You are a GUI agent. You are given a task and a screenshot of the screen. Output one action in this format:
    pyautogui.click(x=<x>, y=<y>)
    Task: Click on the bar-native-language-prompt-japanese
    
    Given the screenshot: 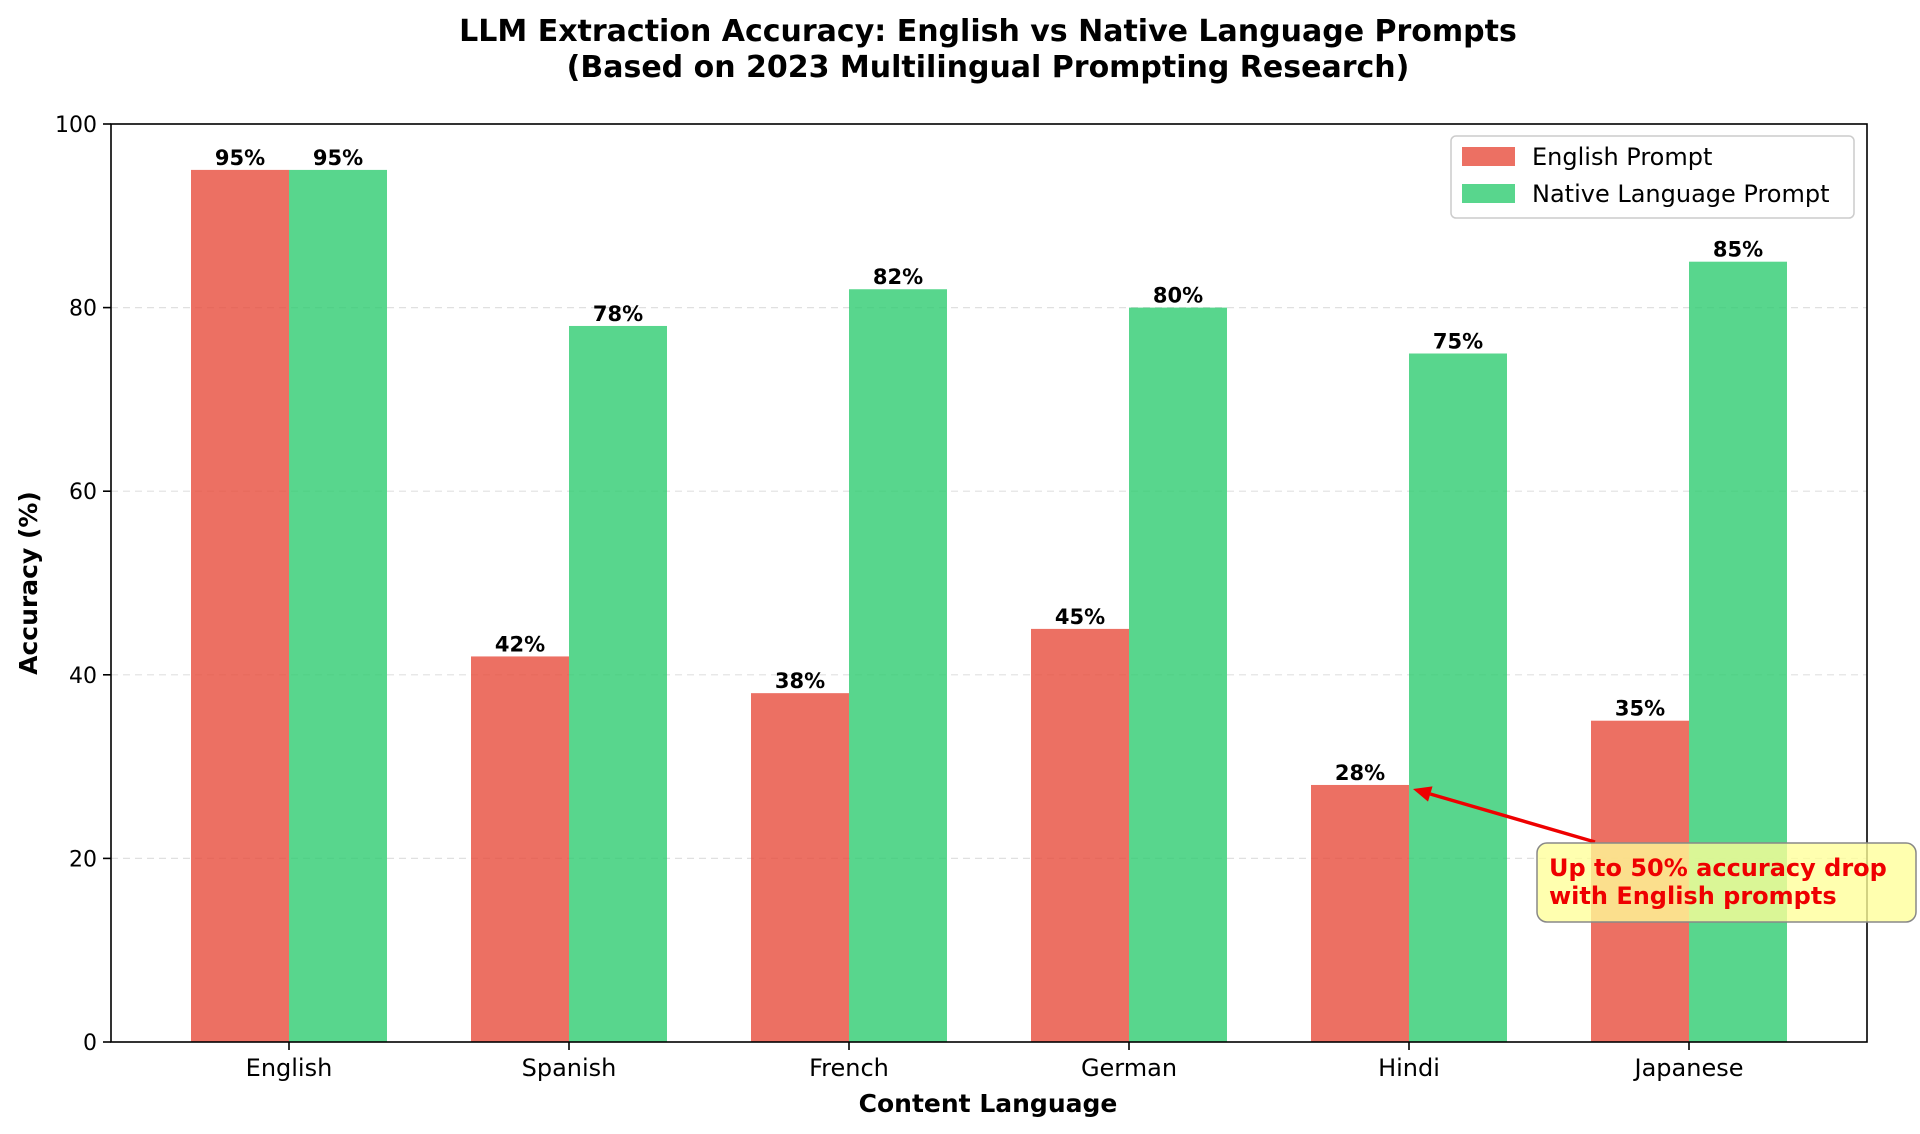 What is the action you would take?
    pyautogui.click(x=1738, y=651)
    